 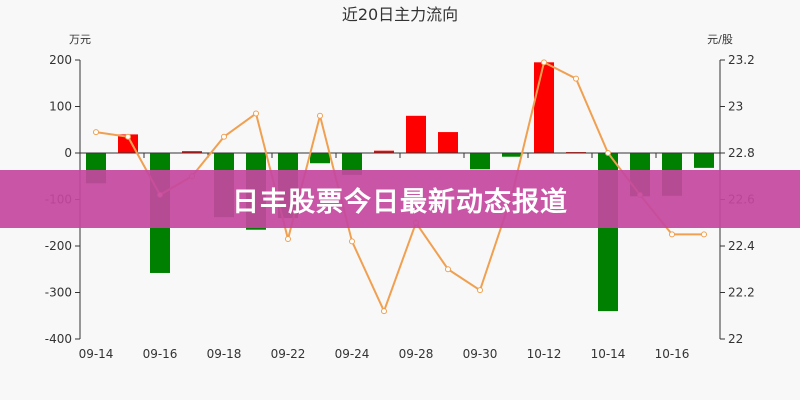 I want to click on right-tick-label: 22.2, so click(x=741, y=293).